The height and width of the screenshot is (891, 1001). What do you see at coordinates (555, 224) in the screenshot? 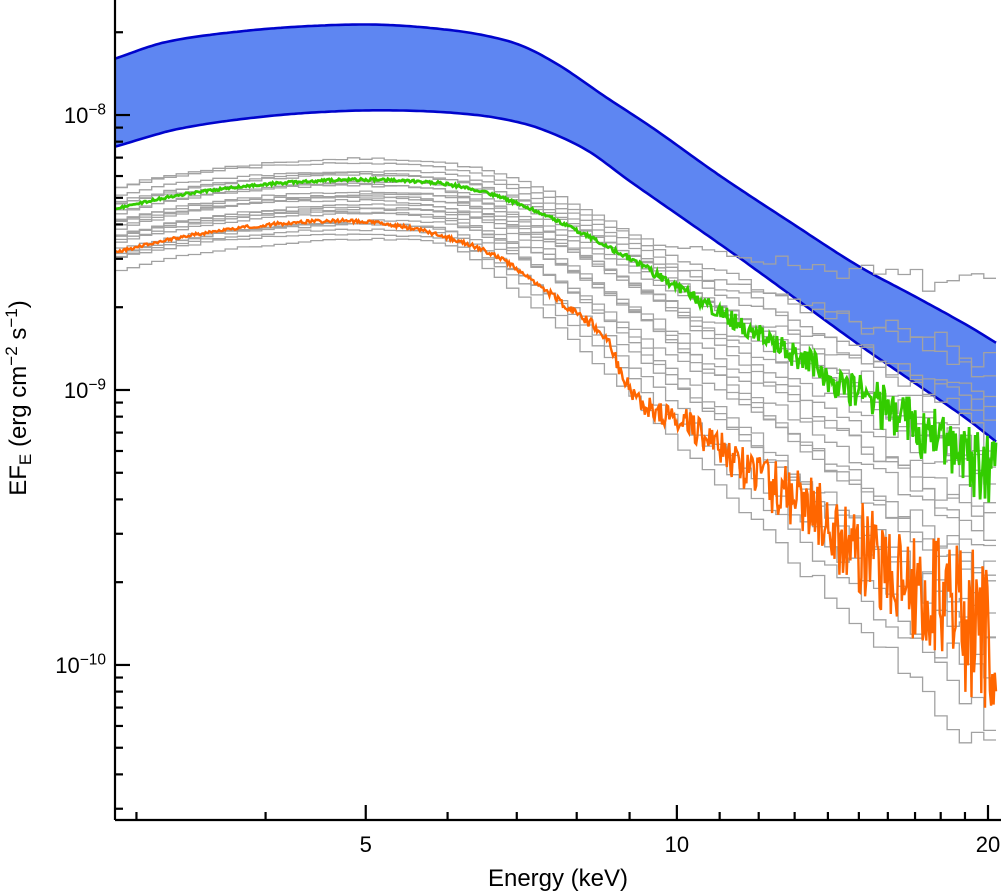
I see `gray-spectrum-line` at bounding box center [555, 224].